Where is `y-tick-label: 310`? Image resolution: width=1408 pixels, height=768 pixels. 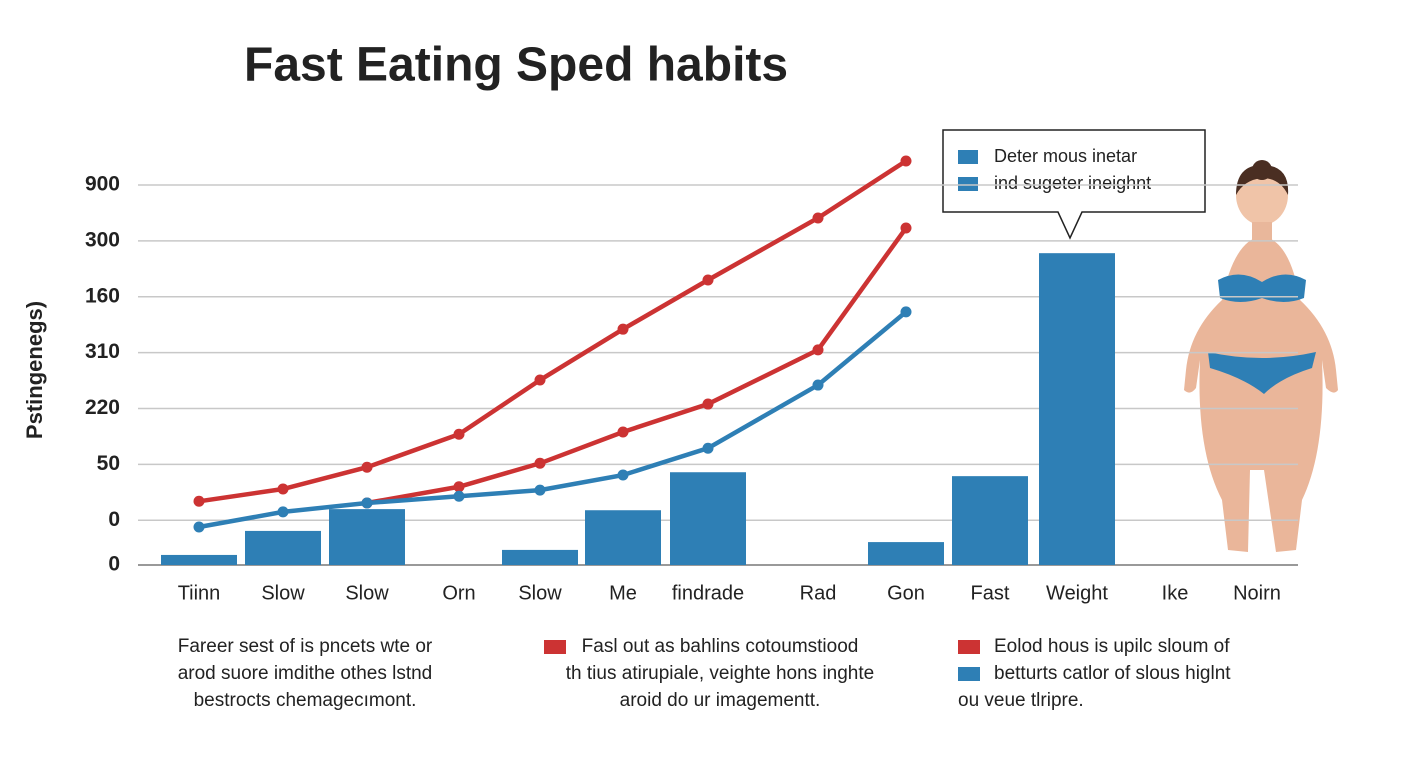
y-tick-label: 310 is located at coordinates (102, 351).